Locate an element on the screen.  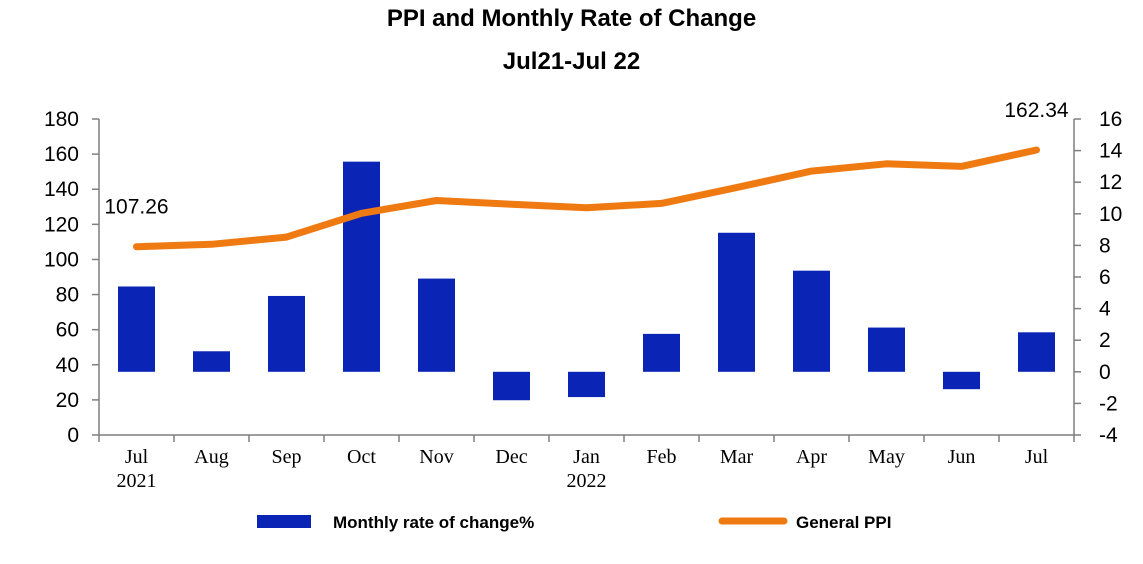
x-category-label: Mar is located at coordinates (737, 457).